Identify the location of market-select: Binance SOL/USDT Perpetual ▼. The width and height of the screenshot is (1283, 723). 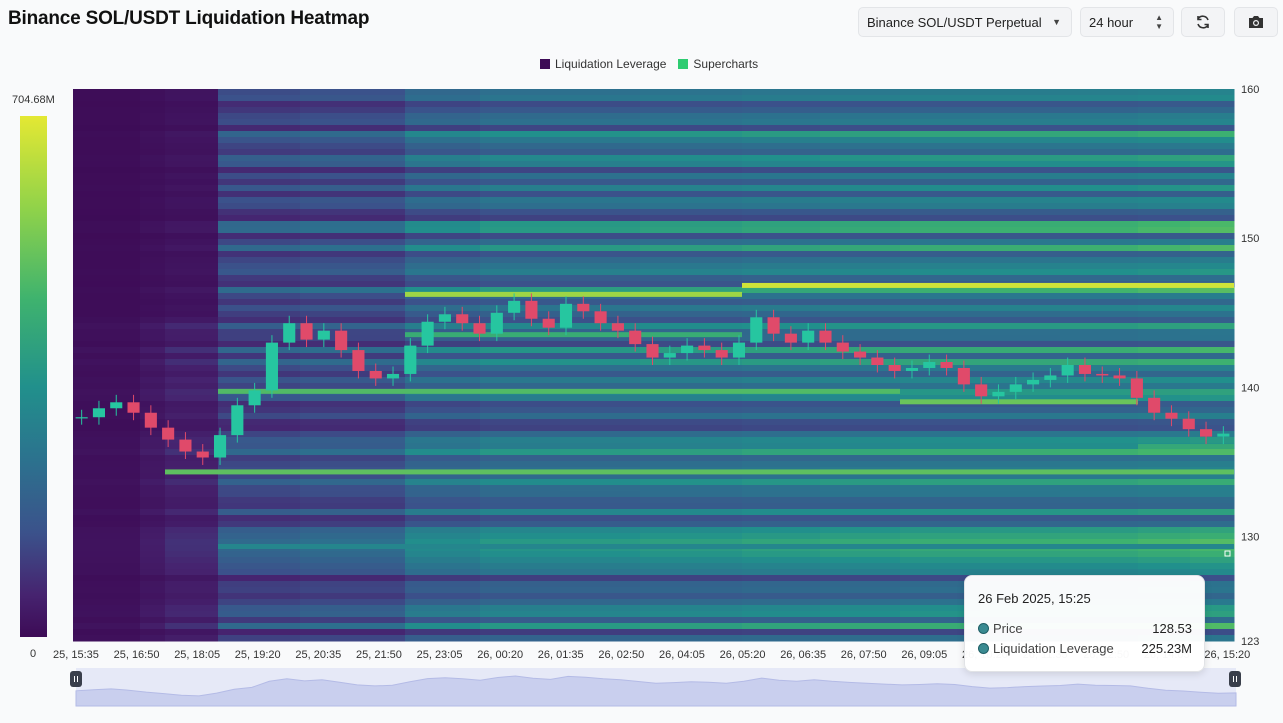
(965, 22).